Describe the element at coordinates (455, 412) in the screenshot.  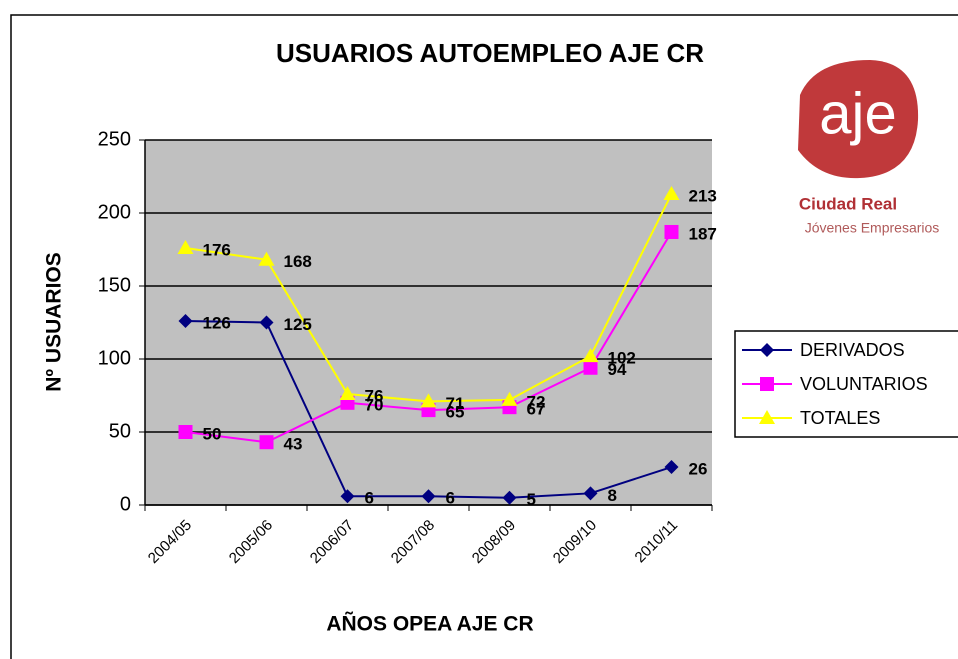
I see `data-label: 65` at that location.